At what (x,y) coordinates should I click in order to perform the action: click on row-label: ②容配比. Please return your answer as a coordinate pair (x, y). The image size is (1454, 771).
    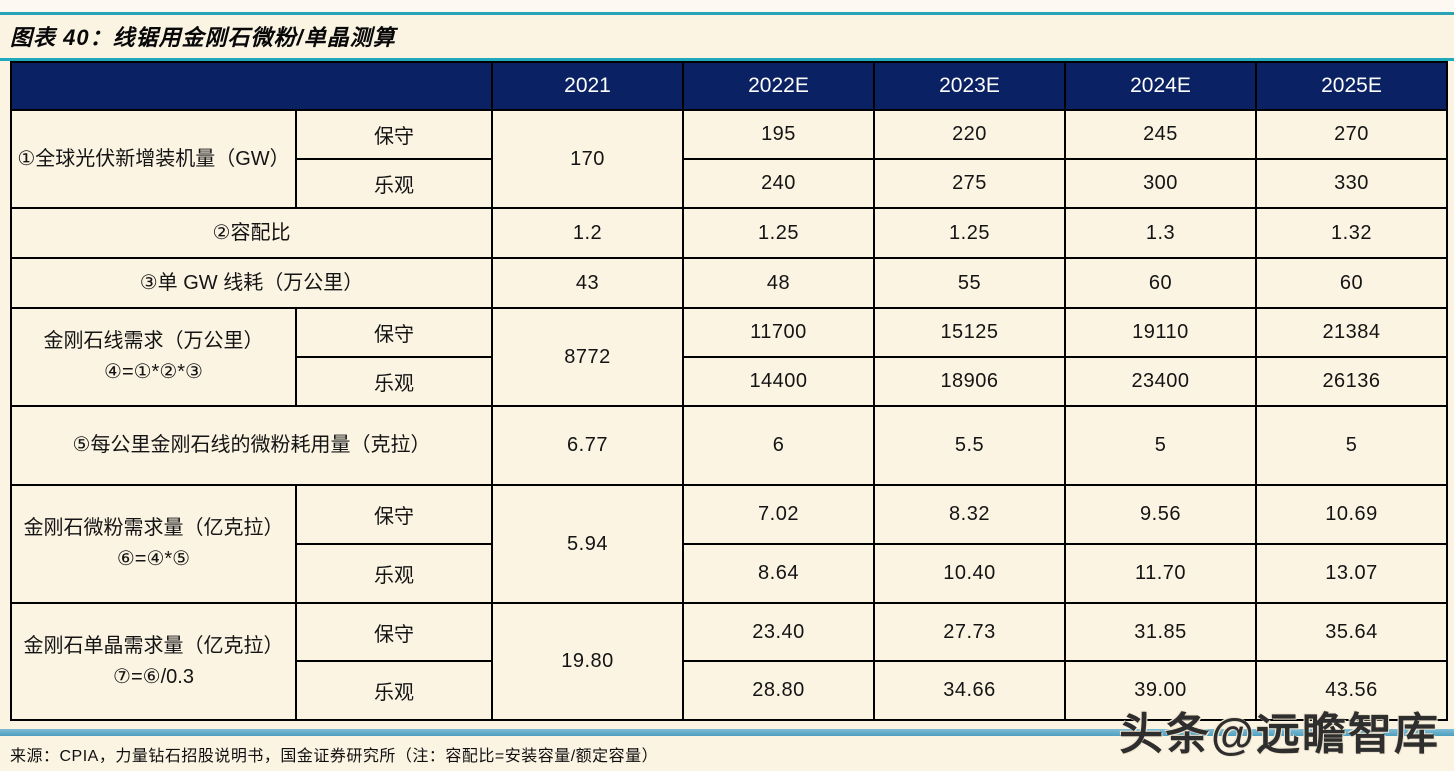
    Looking at the image, I should click on (251, 233).